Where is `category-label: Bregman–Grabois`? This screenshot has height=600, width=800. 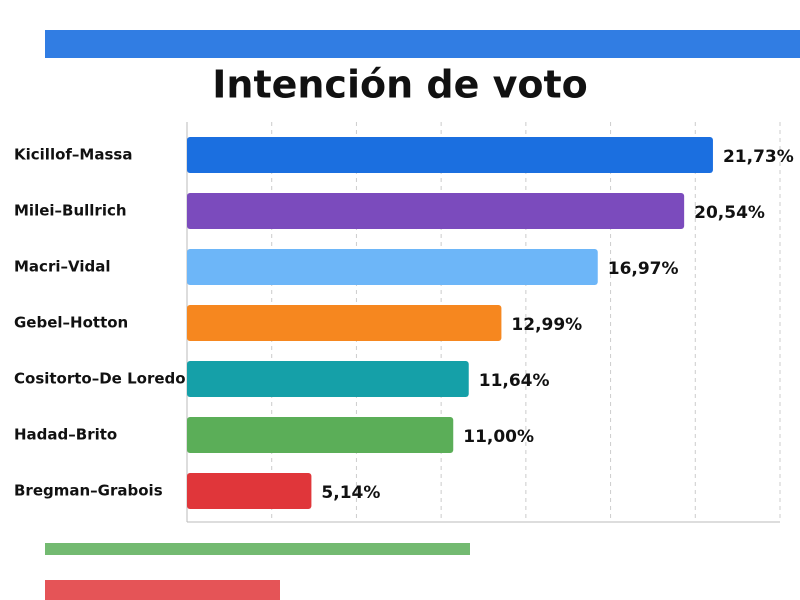
category-label: Bregman–Grabois is located at coordinates (88, 491).